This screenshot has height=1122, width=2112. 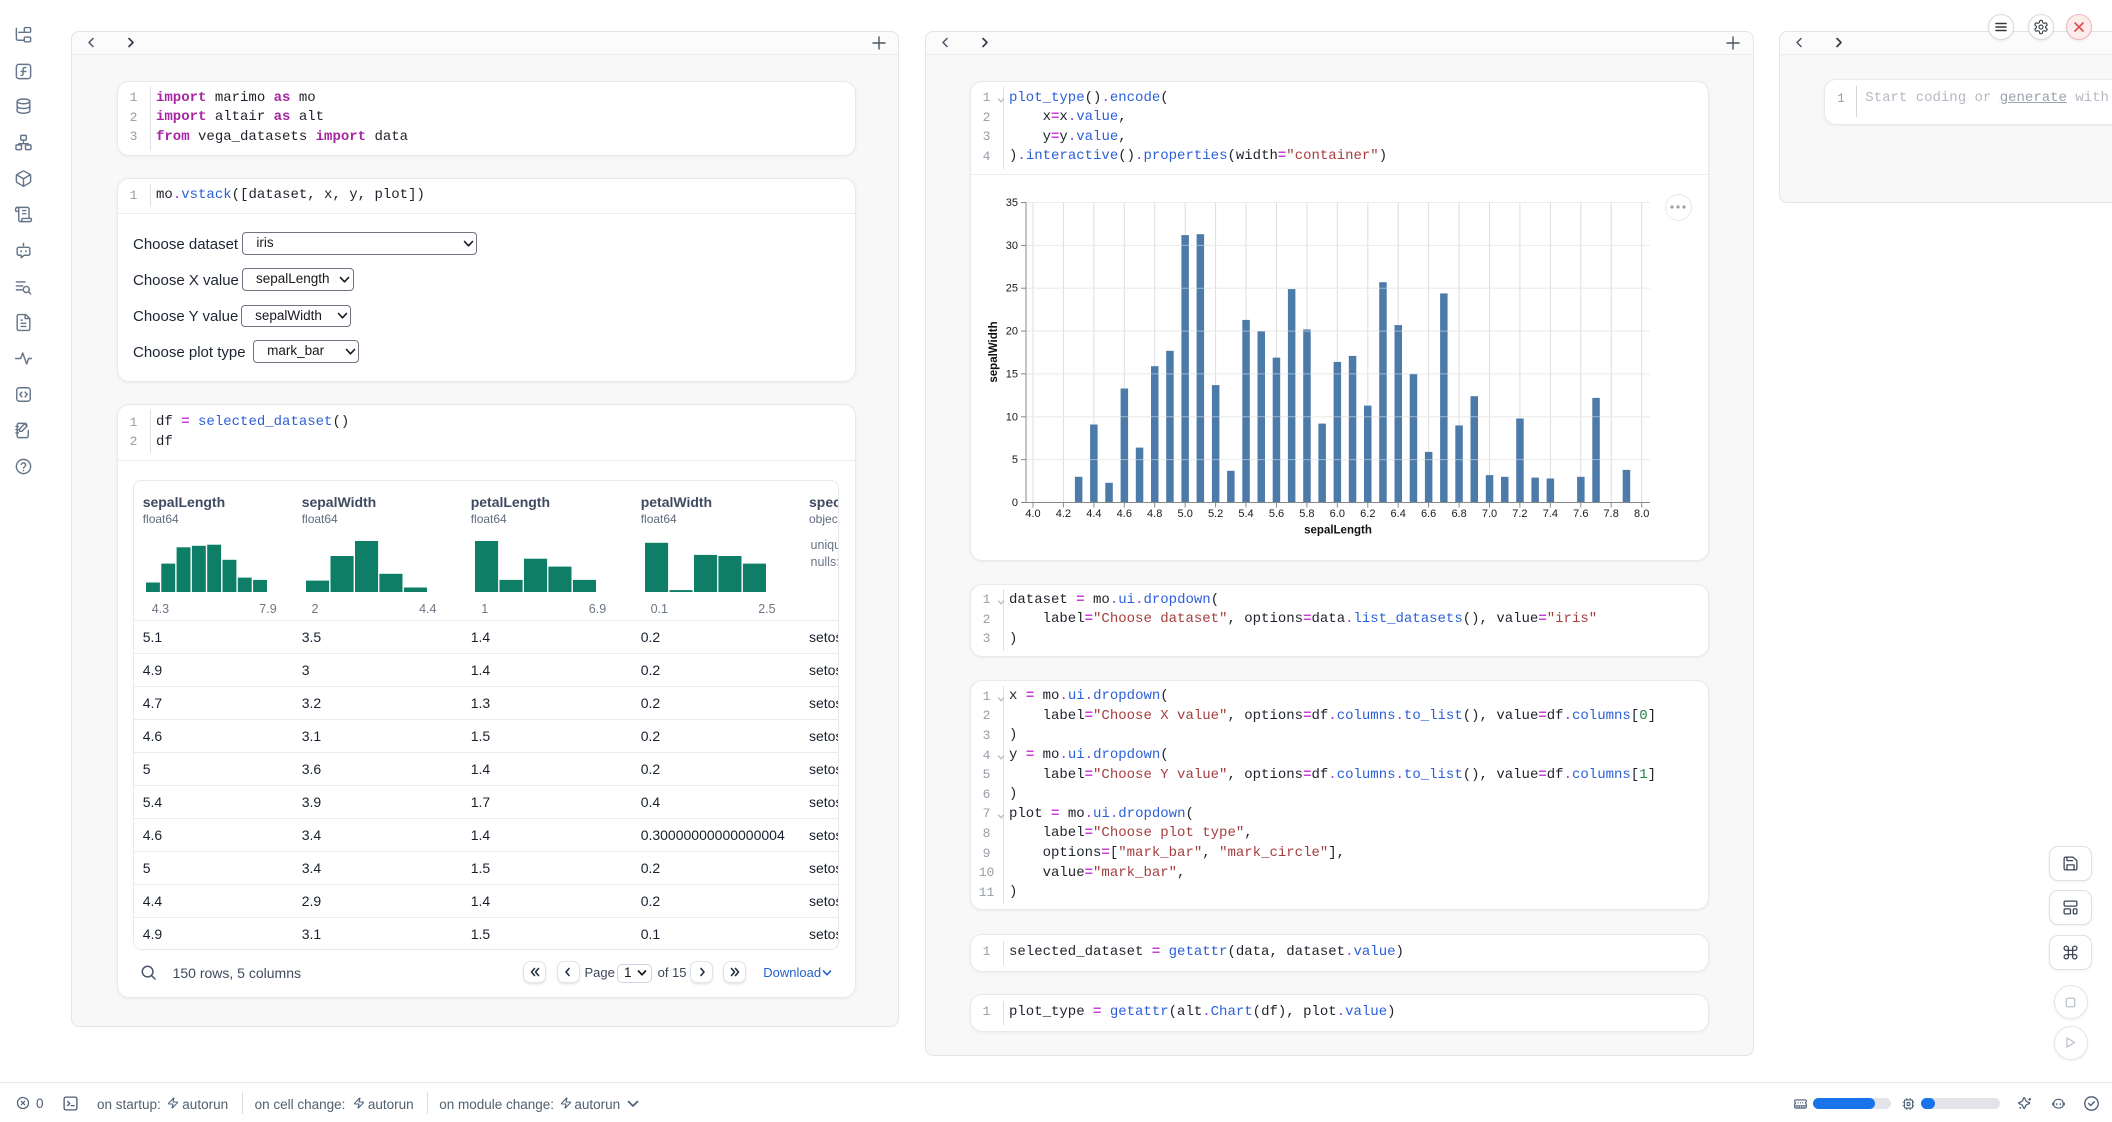 What do you see at coordinates (1398, 514) in the screenshot?
I see `svg-text: 6.4` at bounding box center [1398, 514].